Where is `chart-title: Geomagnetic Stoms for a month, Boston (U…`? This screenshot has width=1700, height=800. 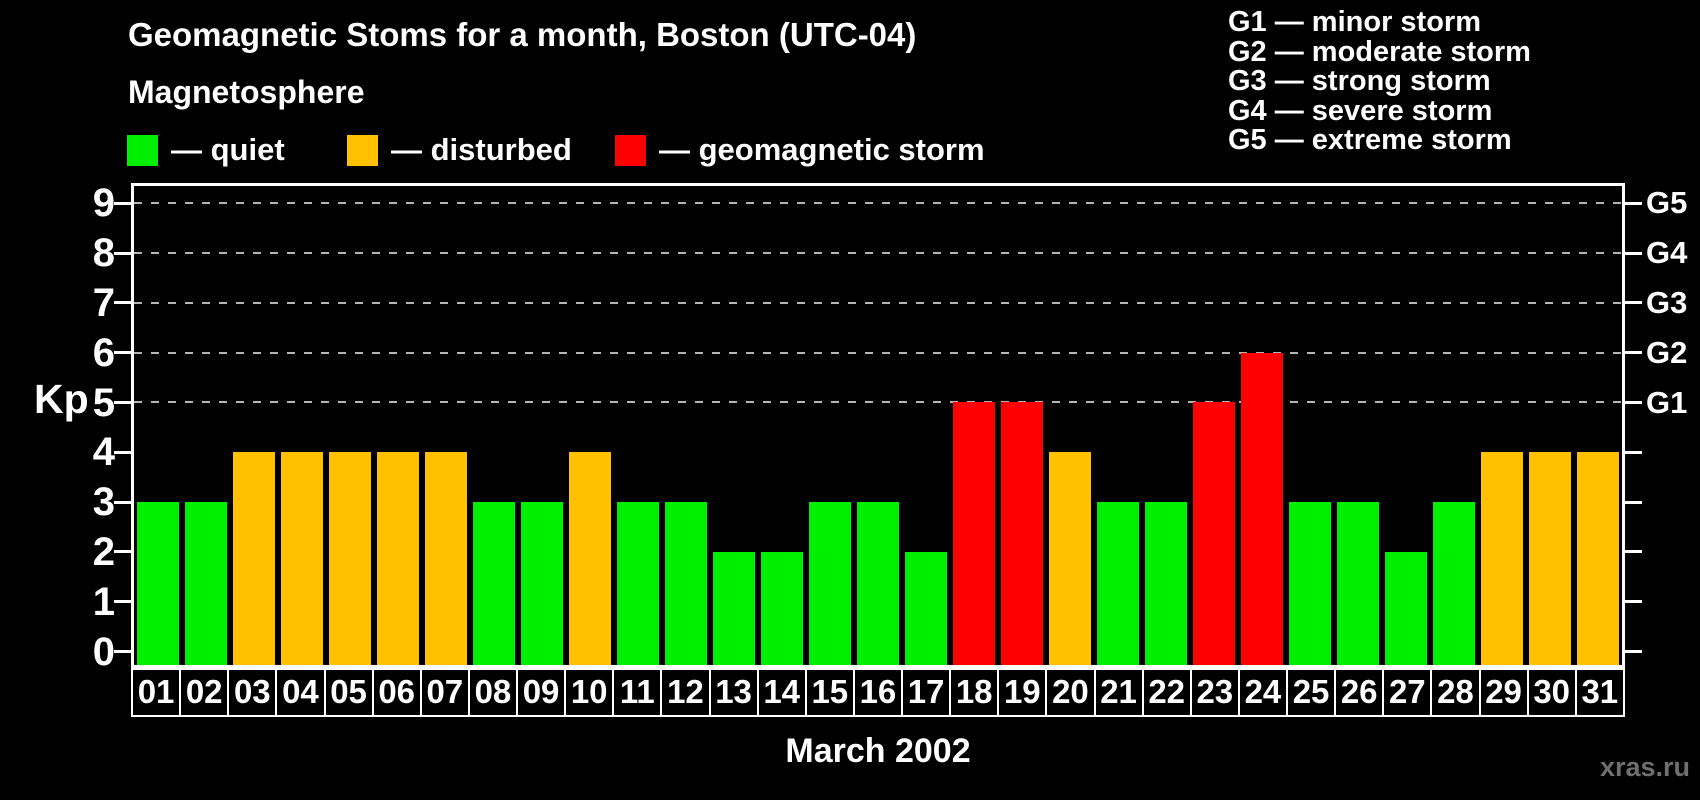
chart-title: Geomagnetic Stoms for a month, Boston (U… is located at coordinates (522, 34).